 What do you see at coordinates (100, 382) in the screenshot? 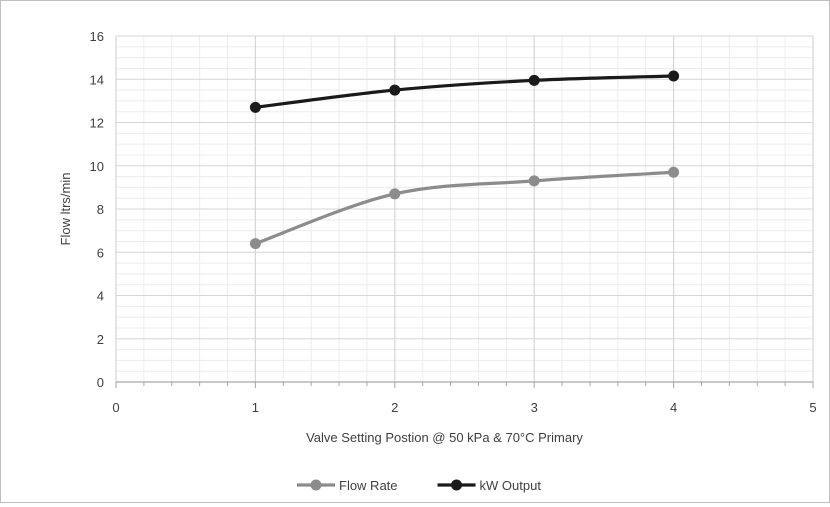
I see `y-tick-label: 0` at bounding box center [100, 382].